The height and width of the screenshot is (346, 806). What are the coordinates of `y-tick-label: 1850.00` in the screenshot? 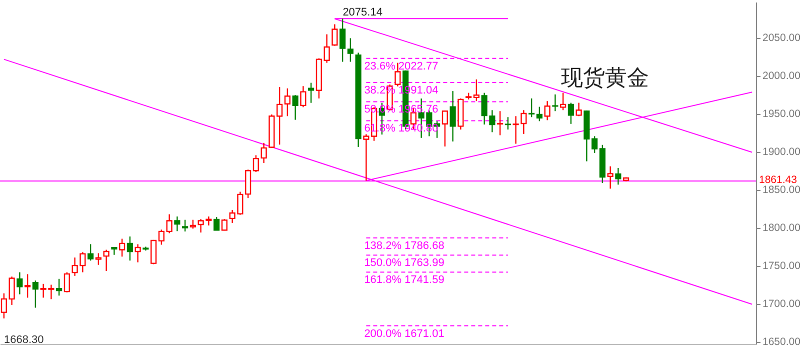 It's located at (781, 190).